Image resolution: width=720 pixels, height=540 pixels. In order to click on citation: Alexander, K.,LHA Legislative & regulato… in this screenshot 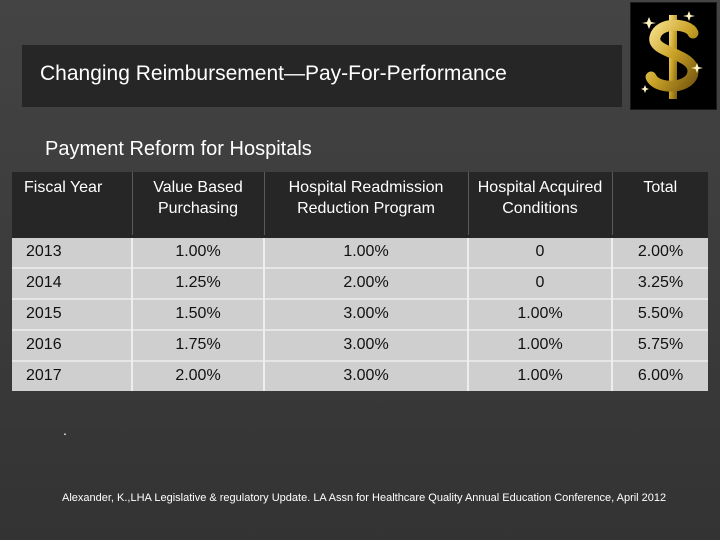, I will do `click(364, 498)`.